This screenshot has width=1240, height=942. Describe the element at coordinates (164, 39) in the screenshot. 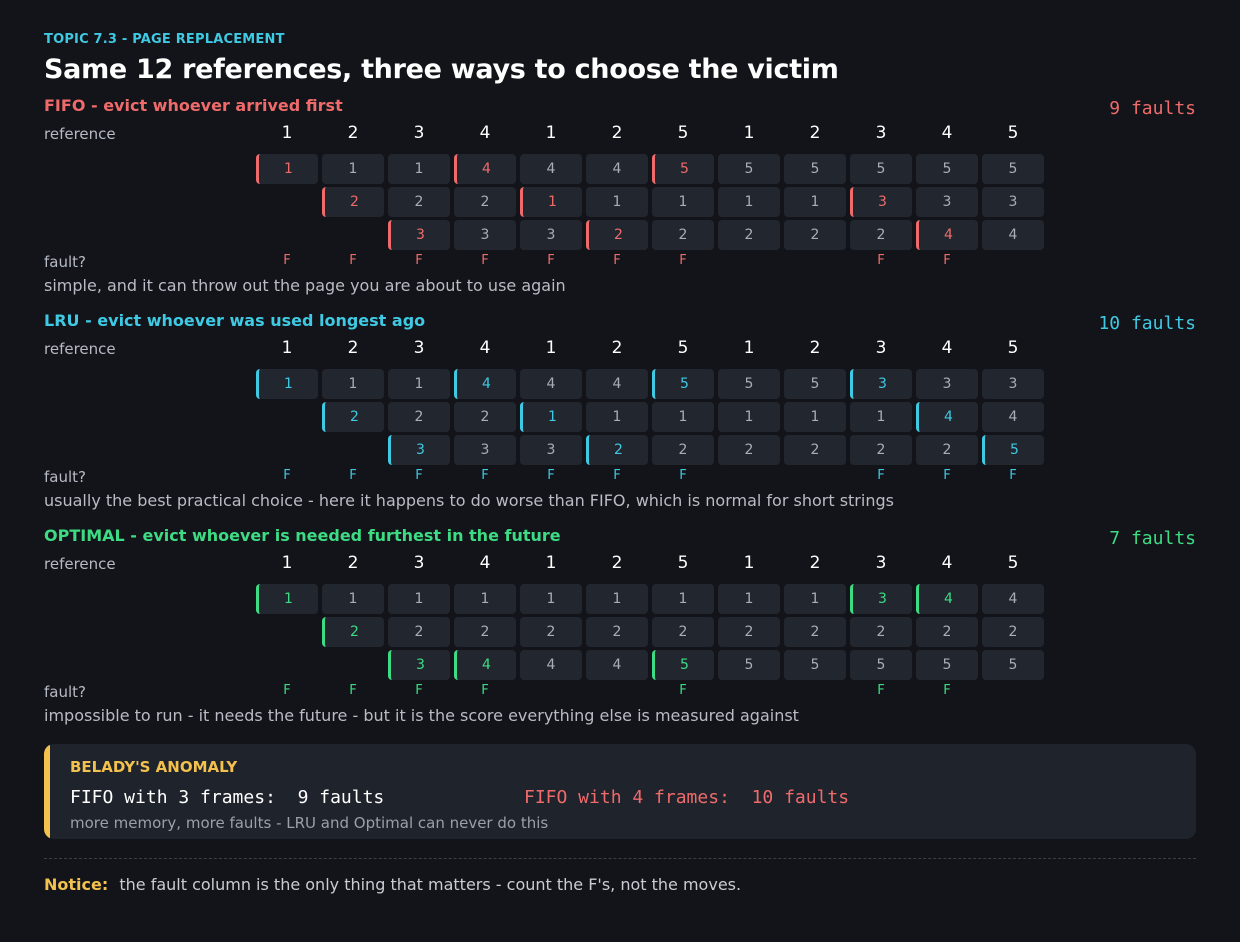

I see `topic-label: TOPIC 7.3 - PAGE REPLACEMENT` at that location.